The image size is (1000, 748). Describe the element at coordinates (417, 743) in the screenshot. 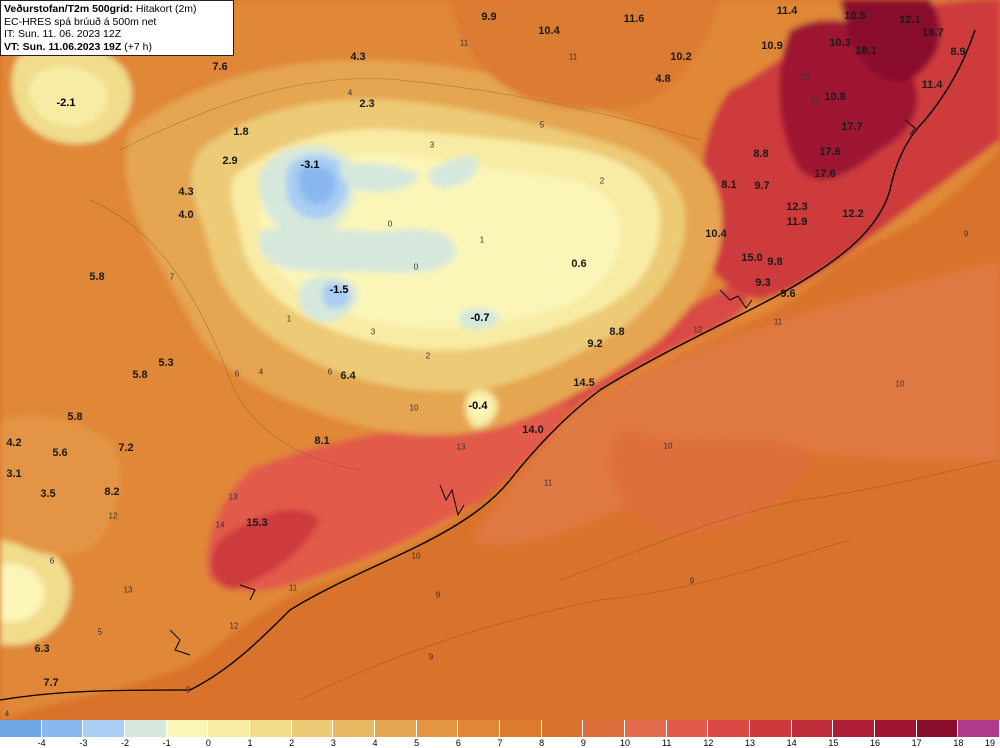

I see `colorbar-tick: 5` at that location.